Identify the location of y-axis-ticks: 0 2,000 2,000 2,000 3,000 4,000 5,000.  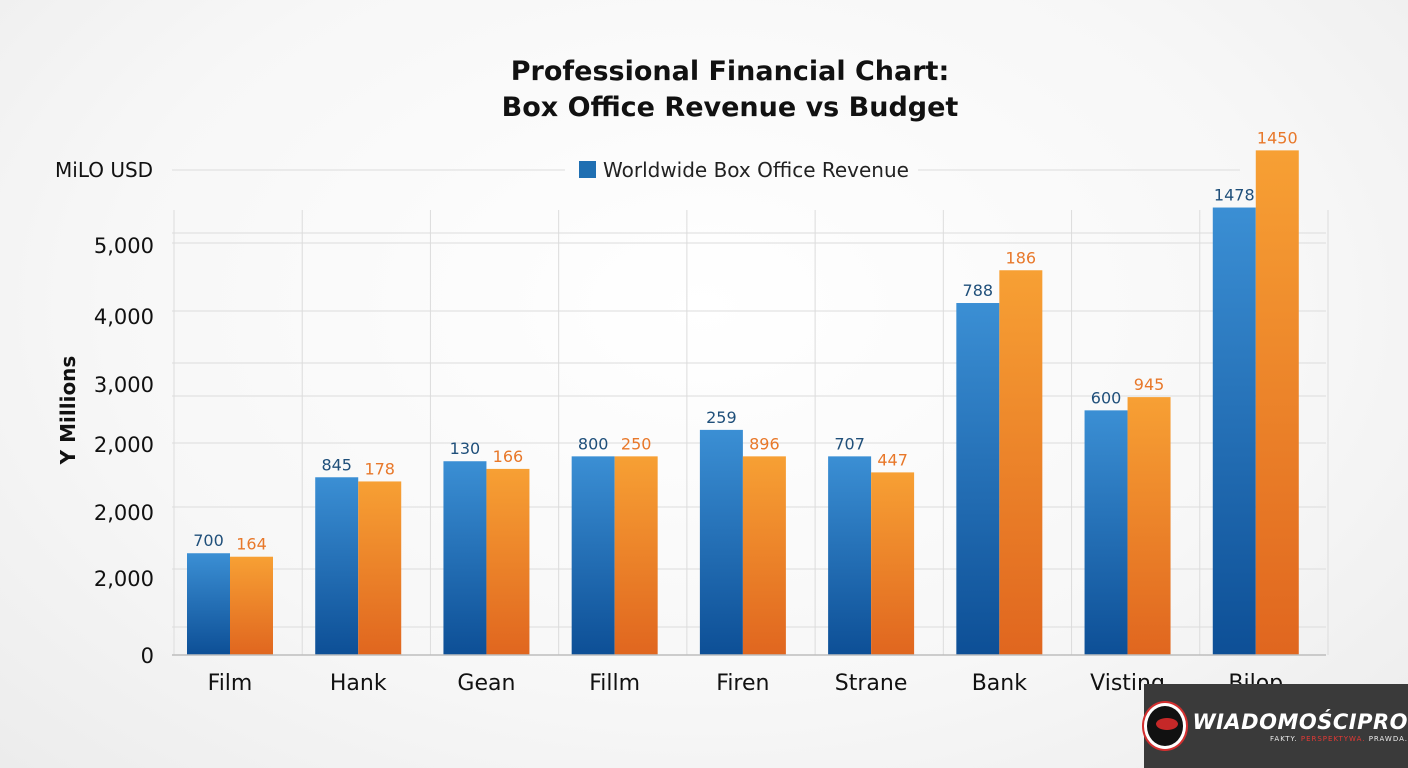
(124, 451).